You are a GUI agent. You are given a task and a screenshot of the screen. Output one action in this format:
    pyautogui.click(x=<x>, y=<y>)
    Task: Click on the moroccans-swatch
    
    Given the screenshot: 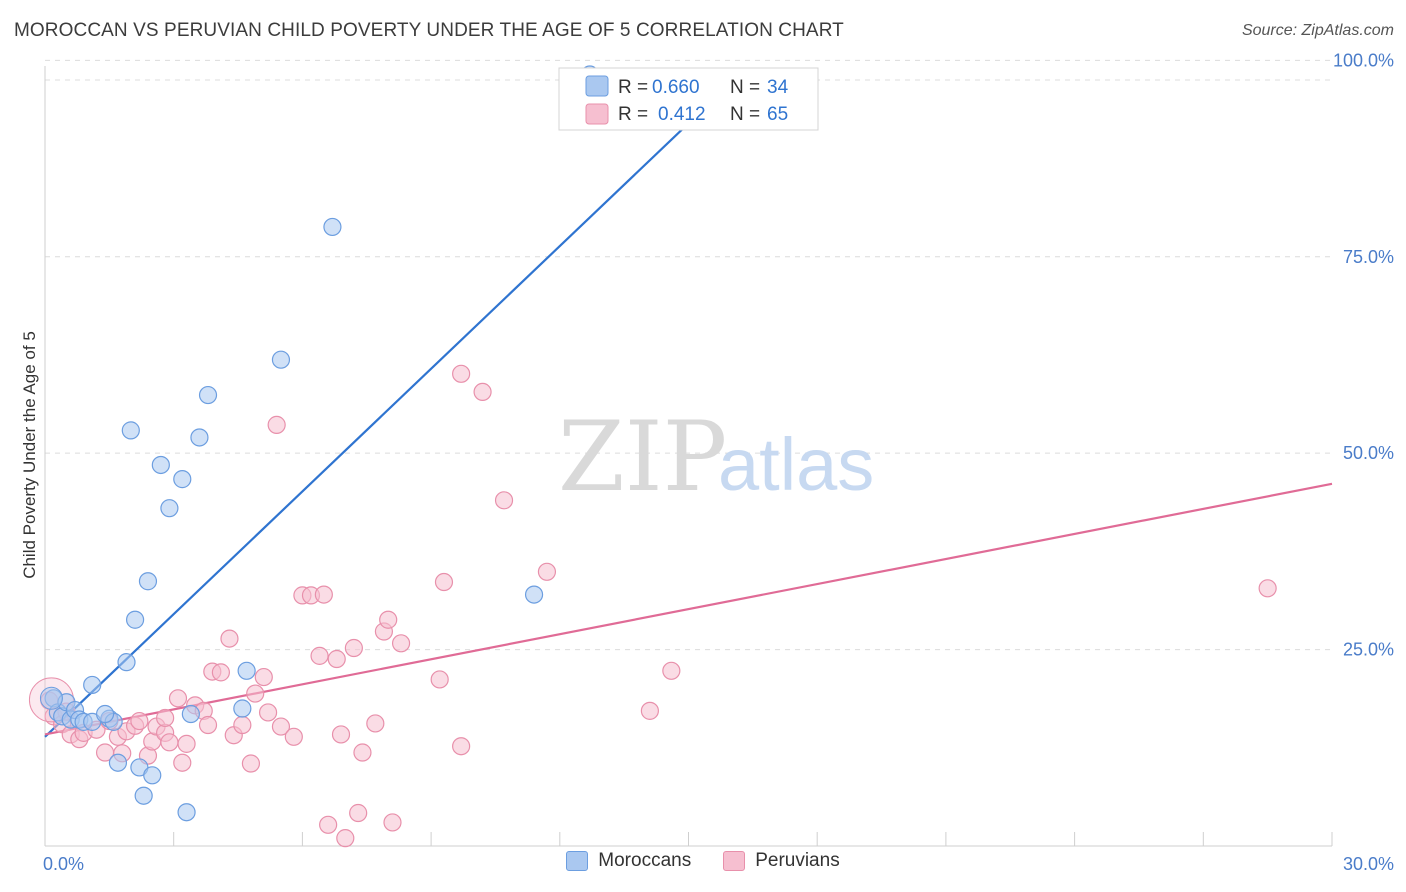 What is the action you would take?
    pyautogui.click(x=577, y=861)
    